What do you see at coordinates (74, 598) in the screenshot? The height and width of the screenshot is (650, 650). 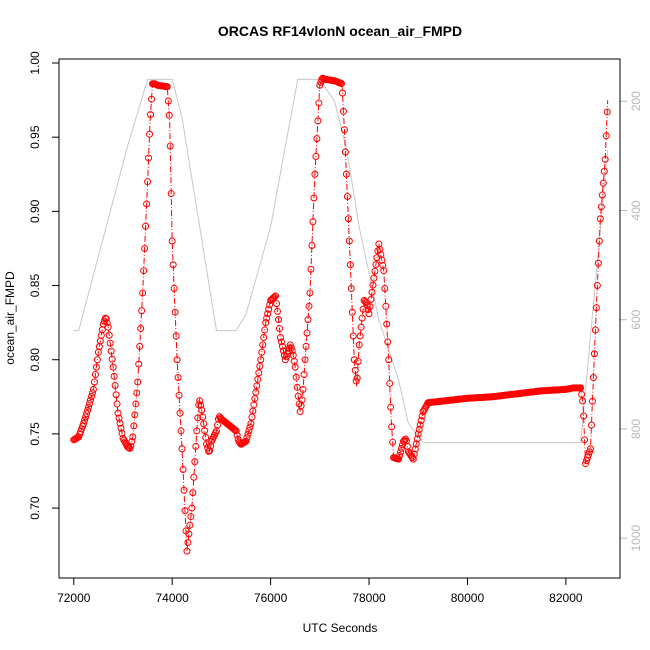 I see `x-tick-label: 72000` at bounding box center [74, 598].